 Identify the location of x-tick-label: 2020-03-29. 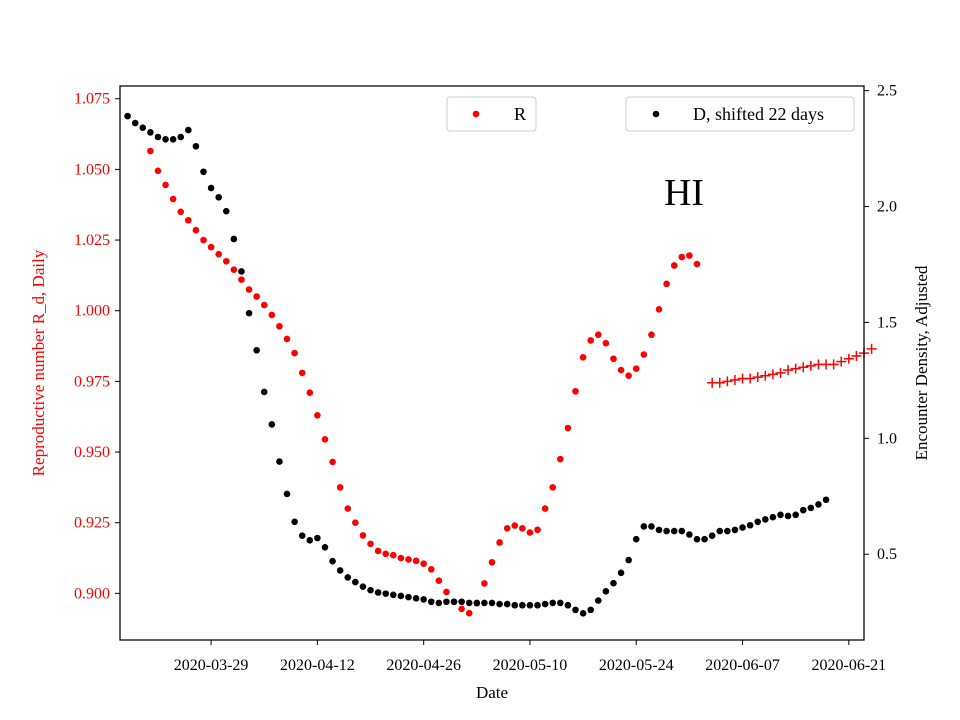
(211, 665).